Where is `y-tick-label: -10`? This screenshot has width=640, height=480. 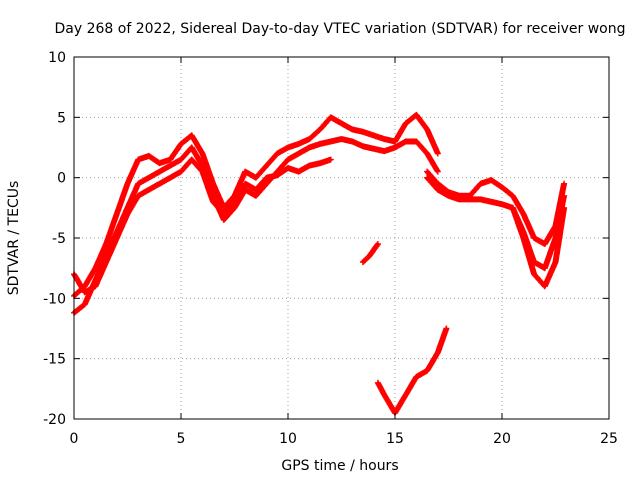
y-tick-label: -10 is located at coordinates (54, 299).